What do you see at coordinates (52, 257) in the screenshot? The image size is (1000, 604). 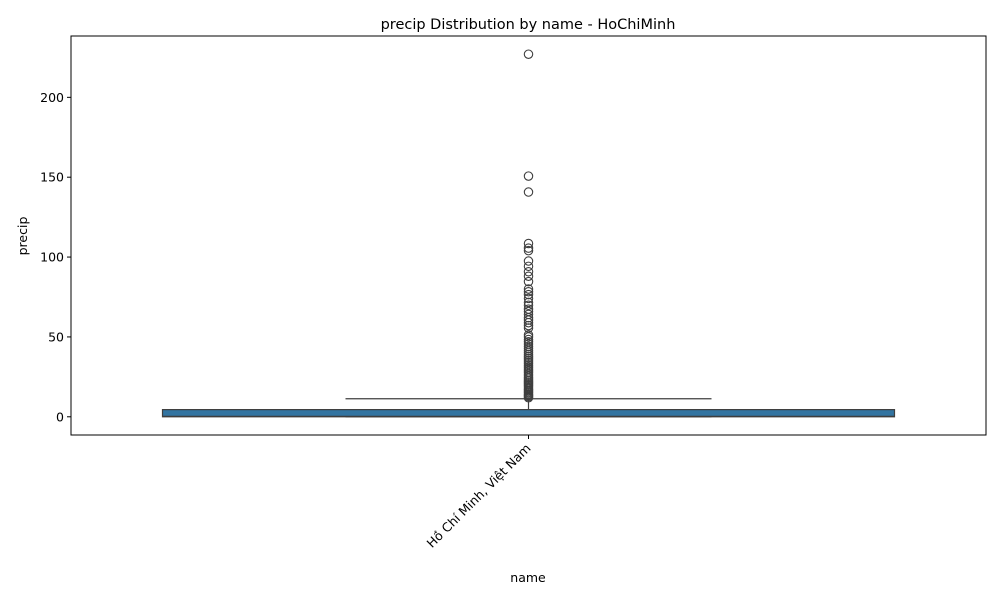 I see `y-tick-label: 100` at bounding box center [52, 257].